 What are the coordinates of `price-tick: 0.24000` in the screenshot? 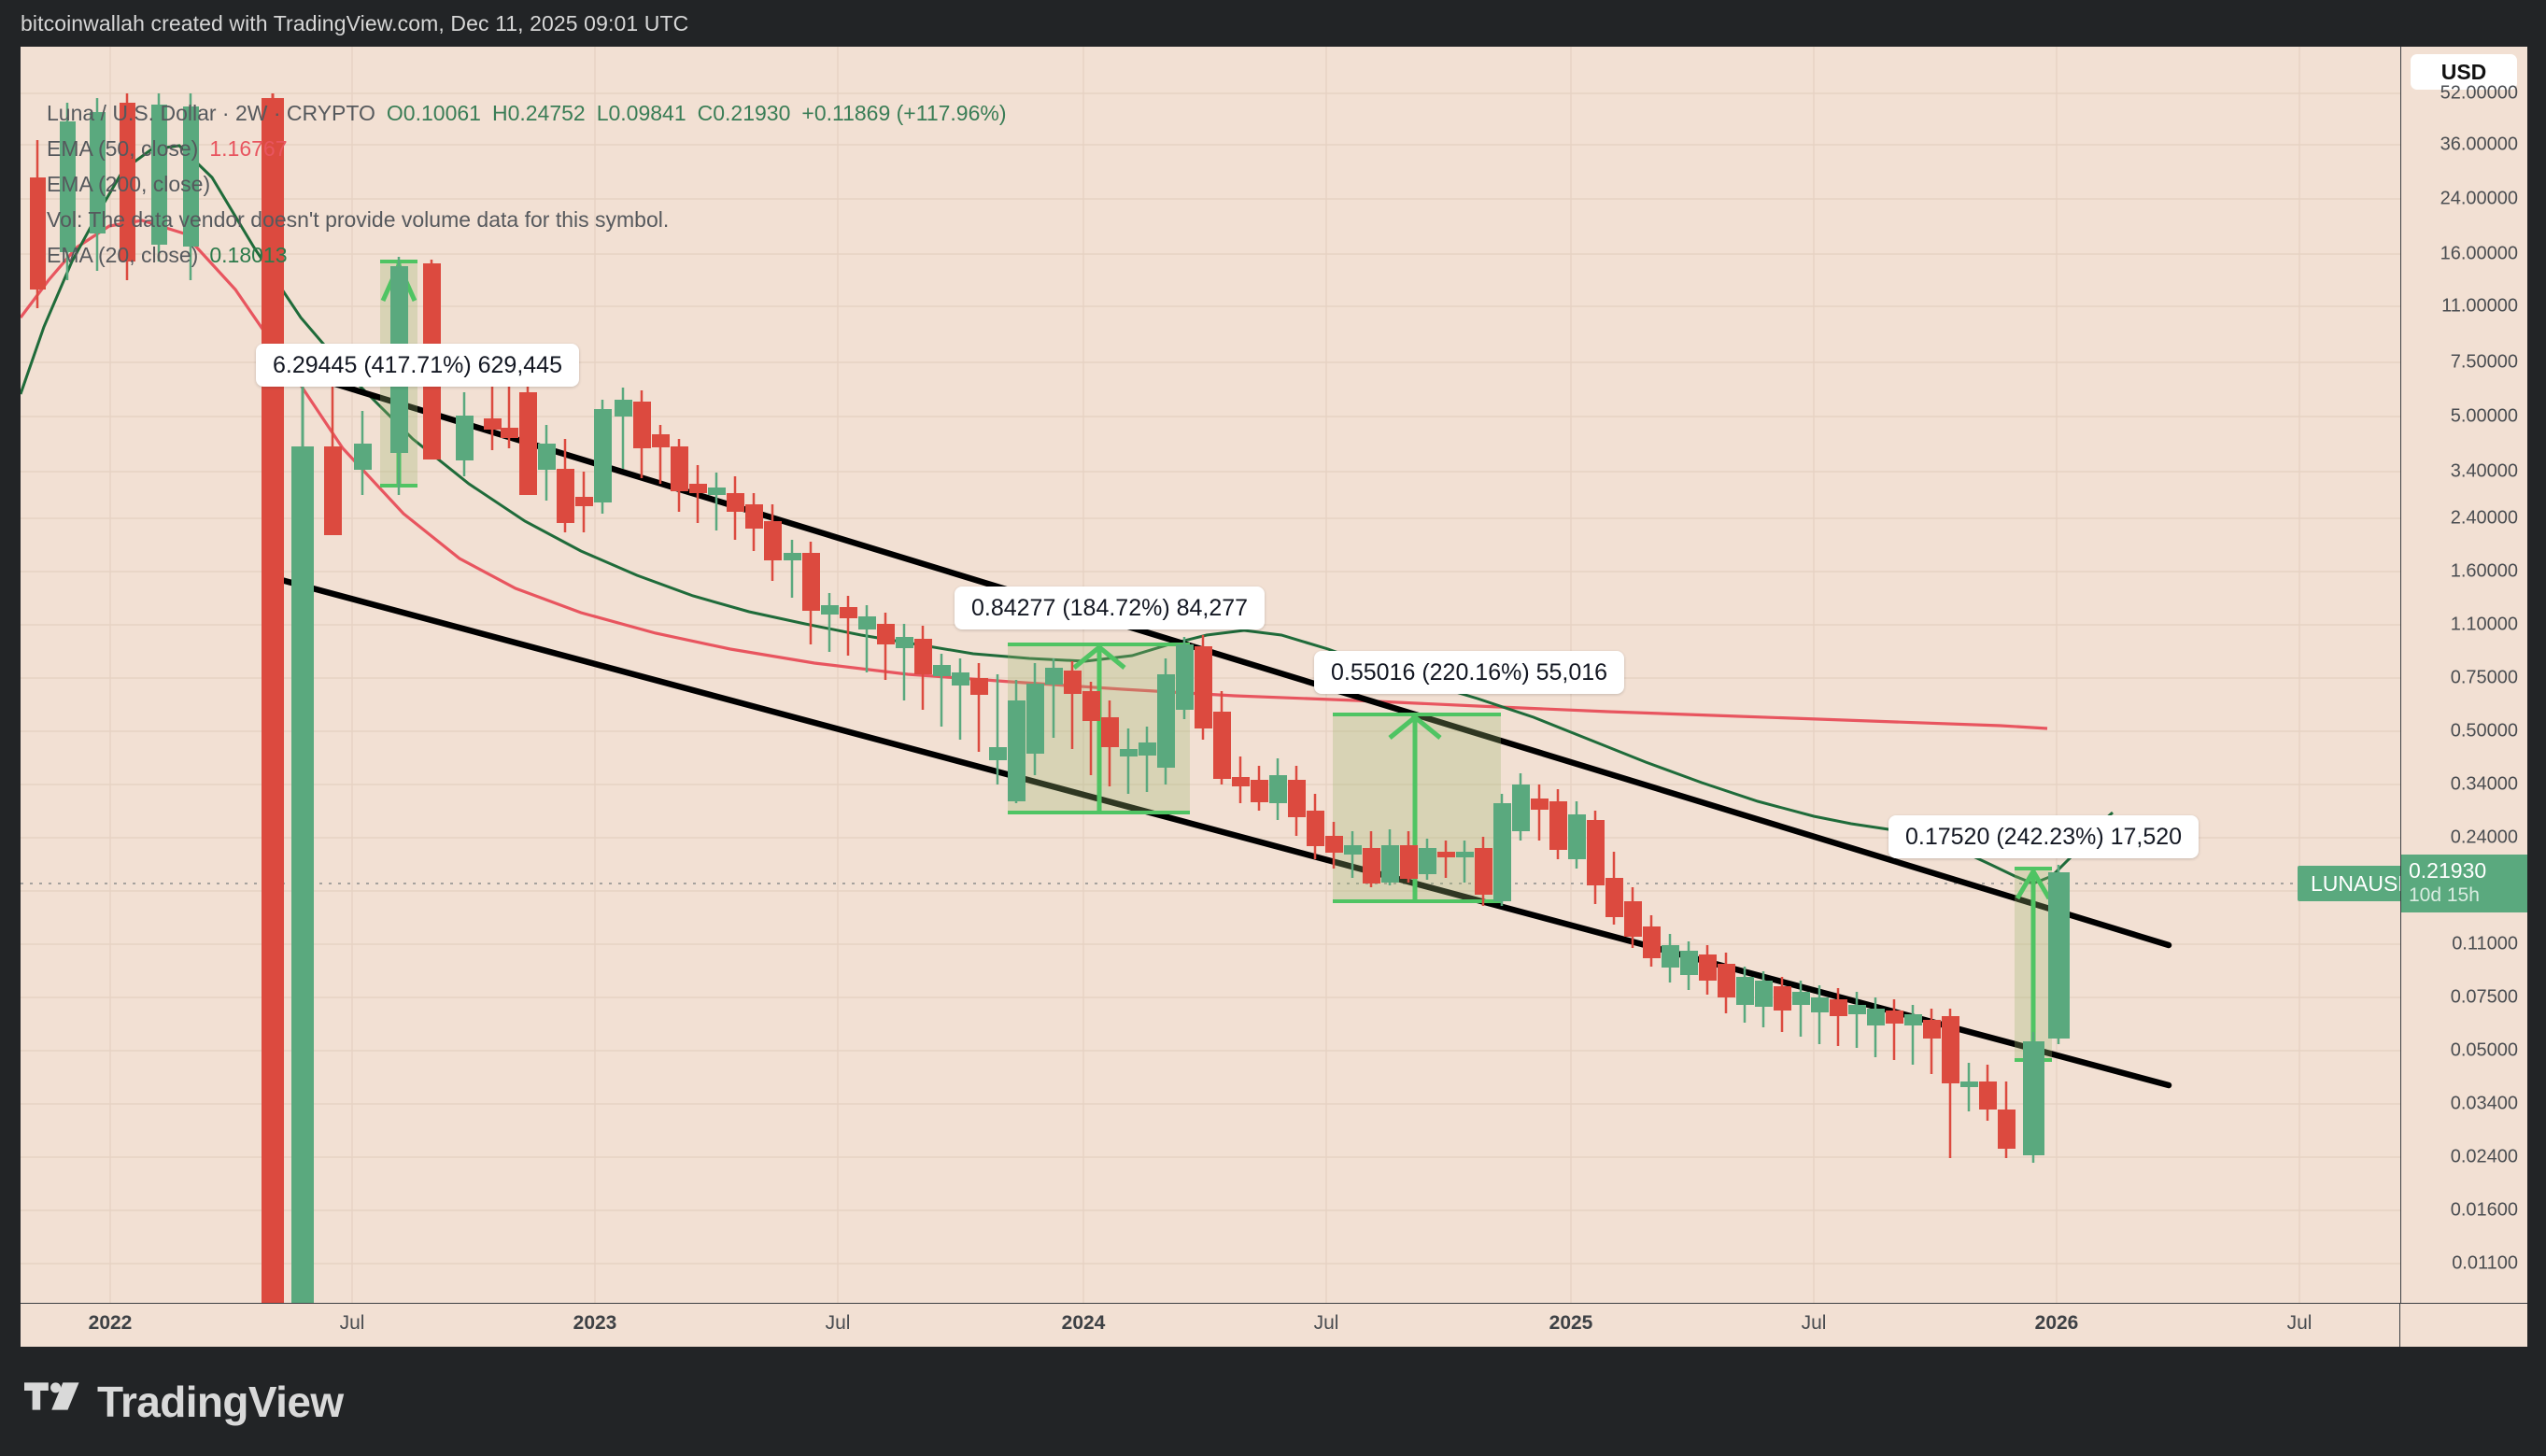 It's located at (2484, 837).